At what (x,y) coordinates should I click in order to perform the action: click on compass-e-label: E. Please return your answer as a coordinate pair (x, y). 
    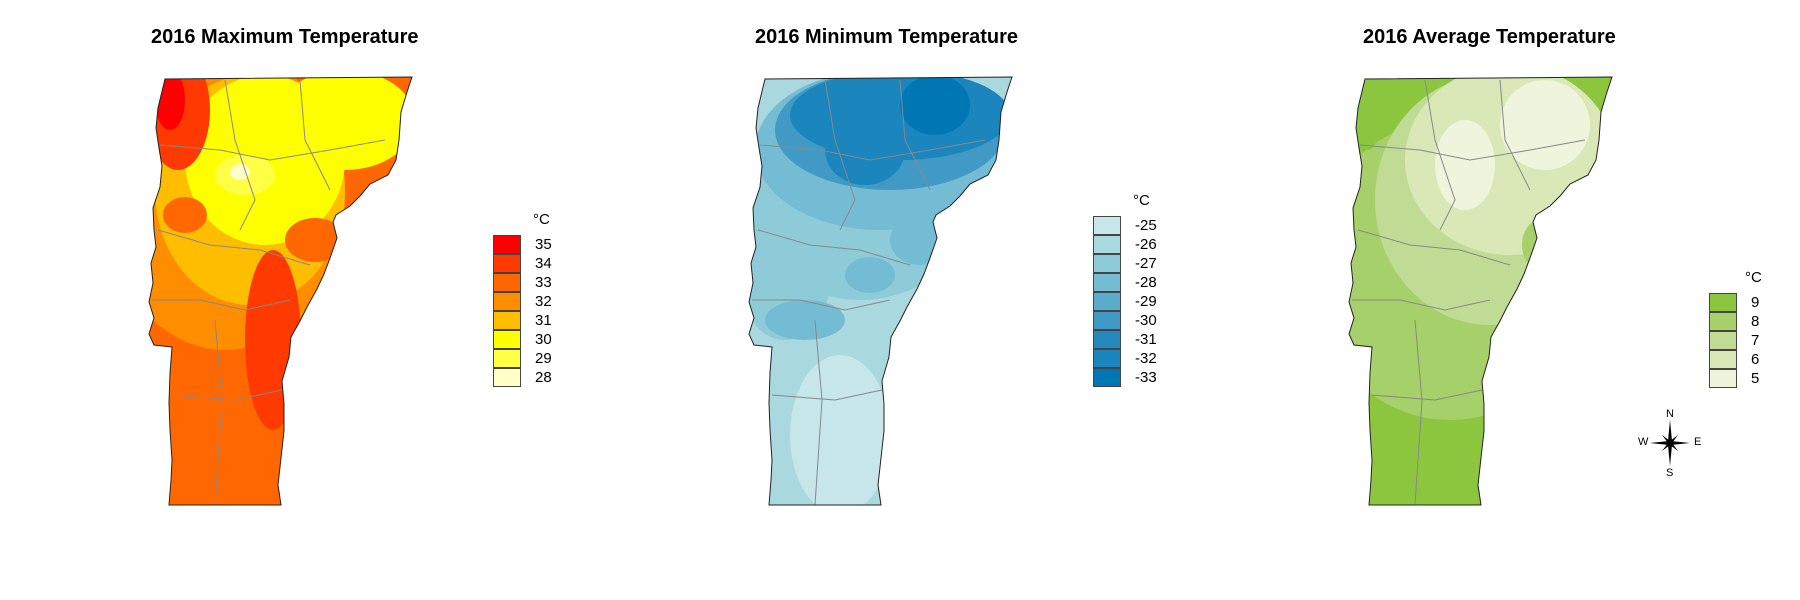
    Looking at the image, I should click on (1698, 442).